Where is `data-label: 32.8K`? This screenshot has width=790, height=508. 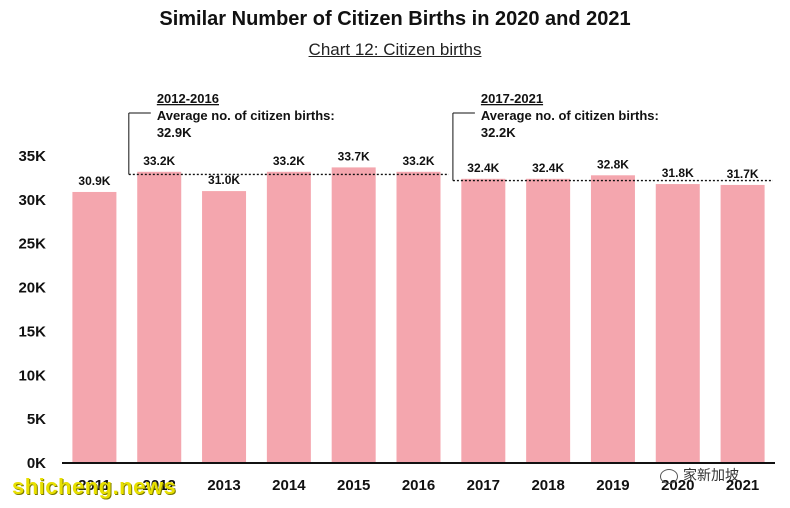 data-label: 32.8K is located at coordinates (613, 164).